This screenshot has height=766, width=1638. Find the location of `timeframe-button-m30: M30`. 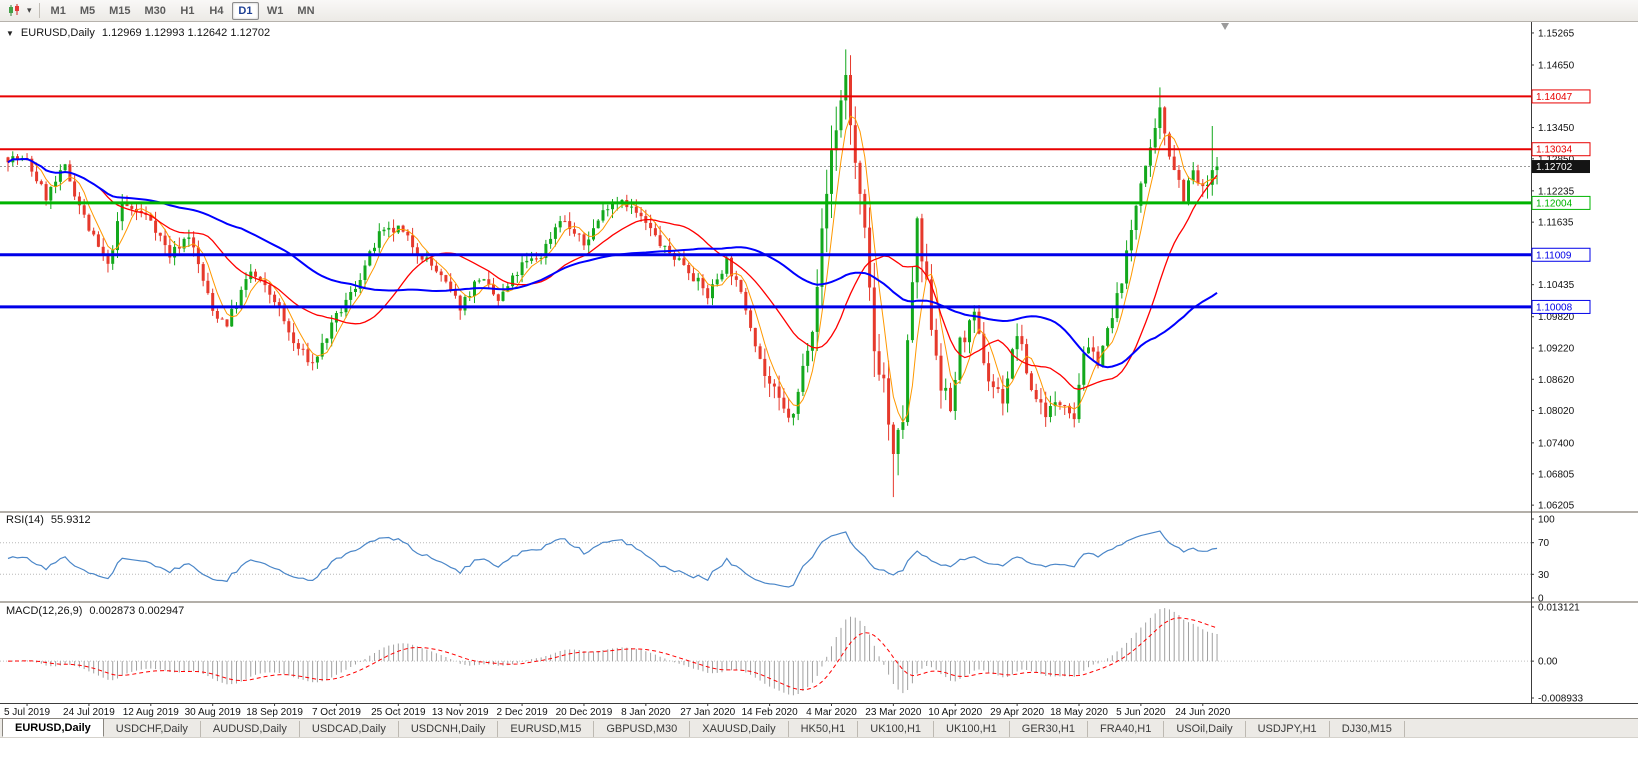

timeframe-button-m30: M30 is located at coordinates (155, 10).